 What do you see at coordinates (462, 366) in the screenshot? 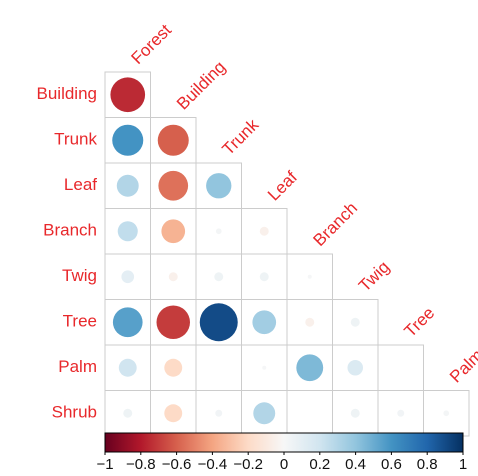
I see `column-label: Palm` at bounding box center [462, 366].